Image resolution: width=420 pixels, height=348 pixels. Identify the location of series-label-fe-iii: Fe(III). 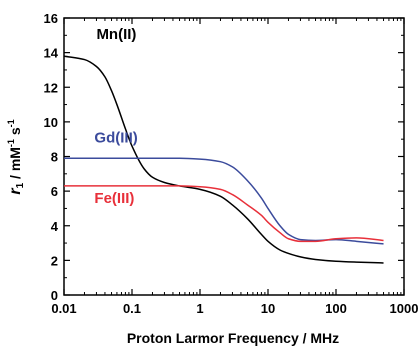
(114, 198).